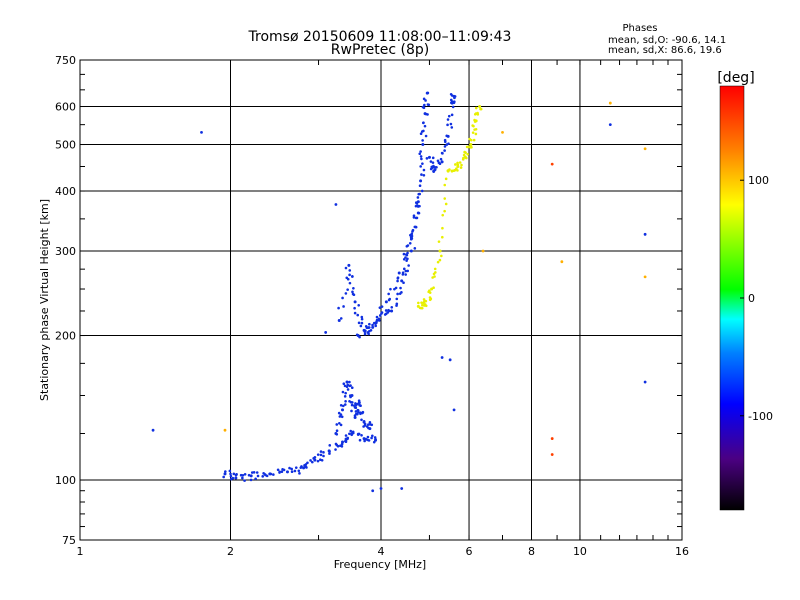  What do you see at coordinates (531, 551) in the screenshot?
I see `x-tick-label: 8` at bounding box center [531, 551].